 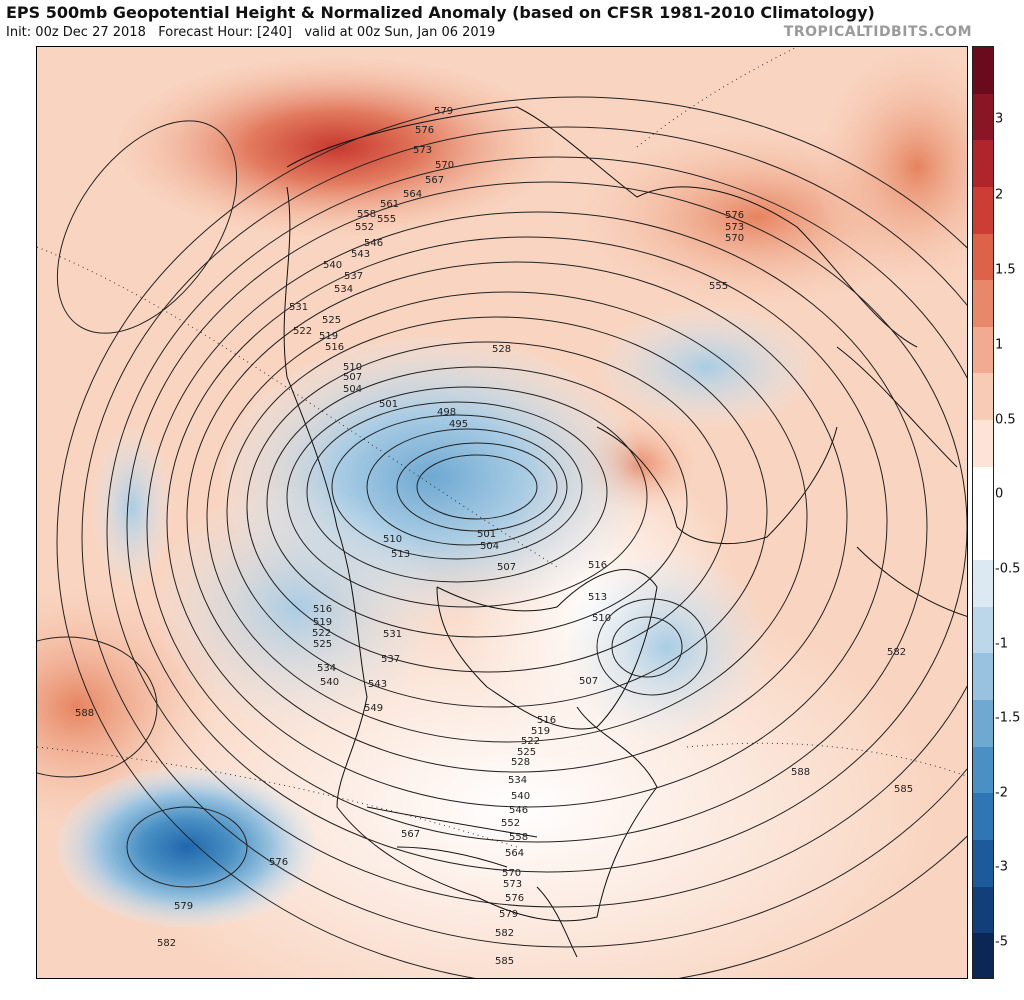 What do you see at coordinates (1001, 942) in the screenshot?
I see `colorbar-tick-label: -5` at bounding box center [1001, 942].